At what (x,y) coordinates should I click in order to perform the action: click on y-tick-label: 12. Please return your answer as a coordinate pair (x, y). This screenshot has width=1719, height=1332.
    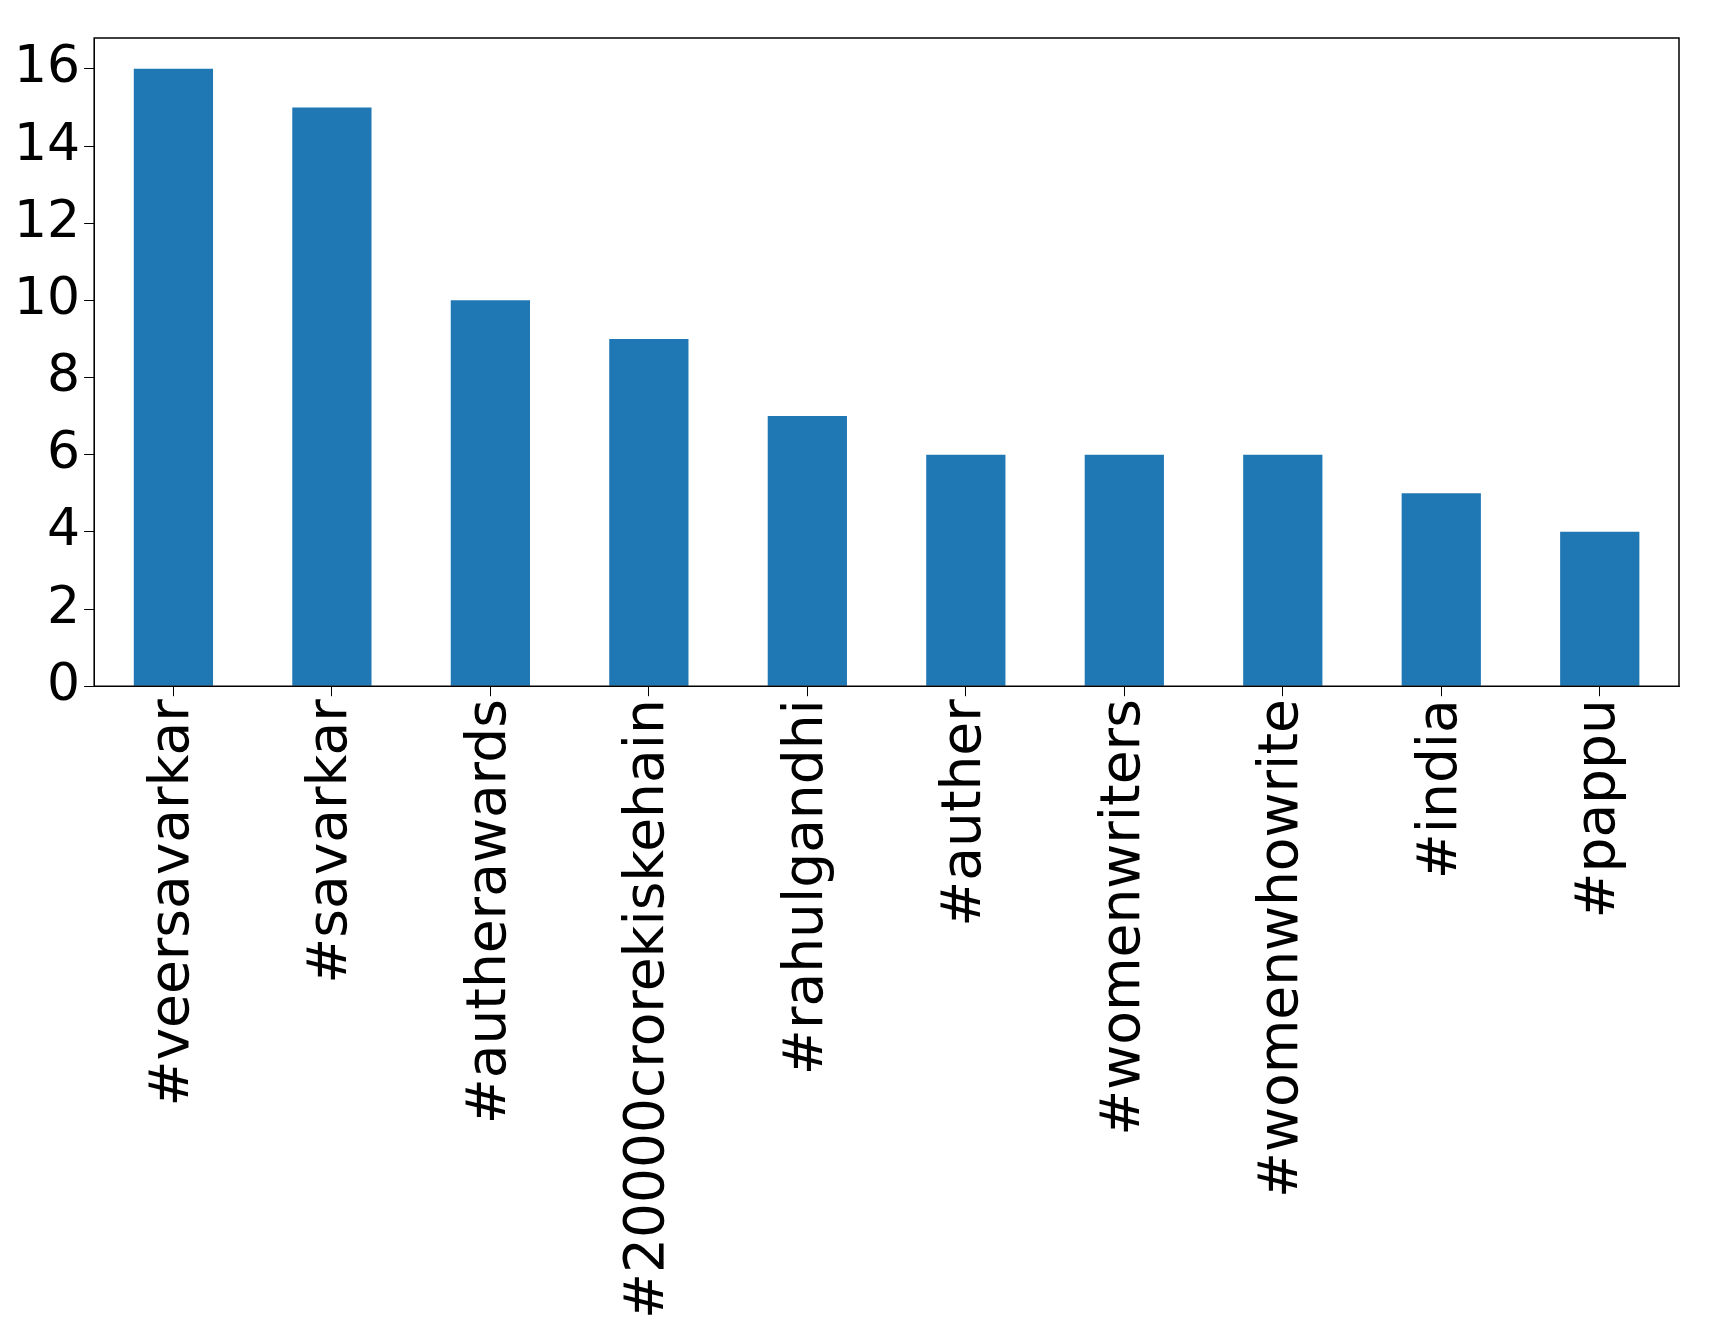
    Looking at the image, I should click on (47, 218).